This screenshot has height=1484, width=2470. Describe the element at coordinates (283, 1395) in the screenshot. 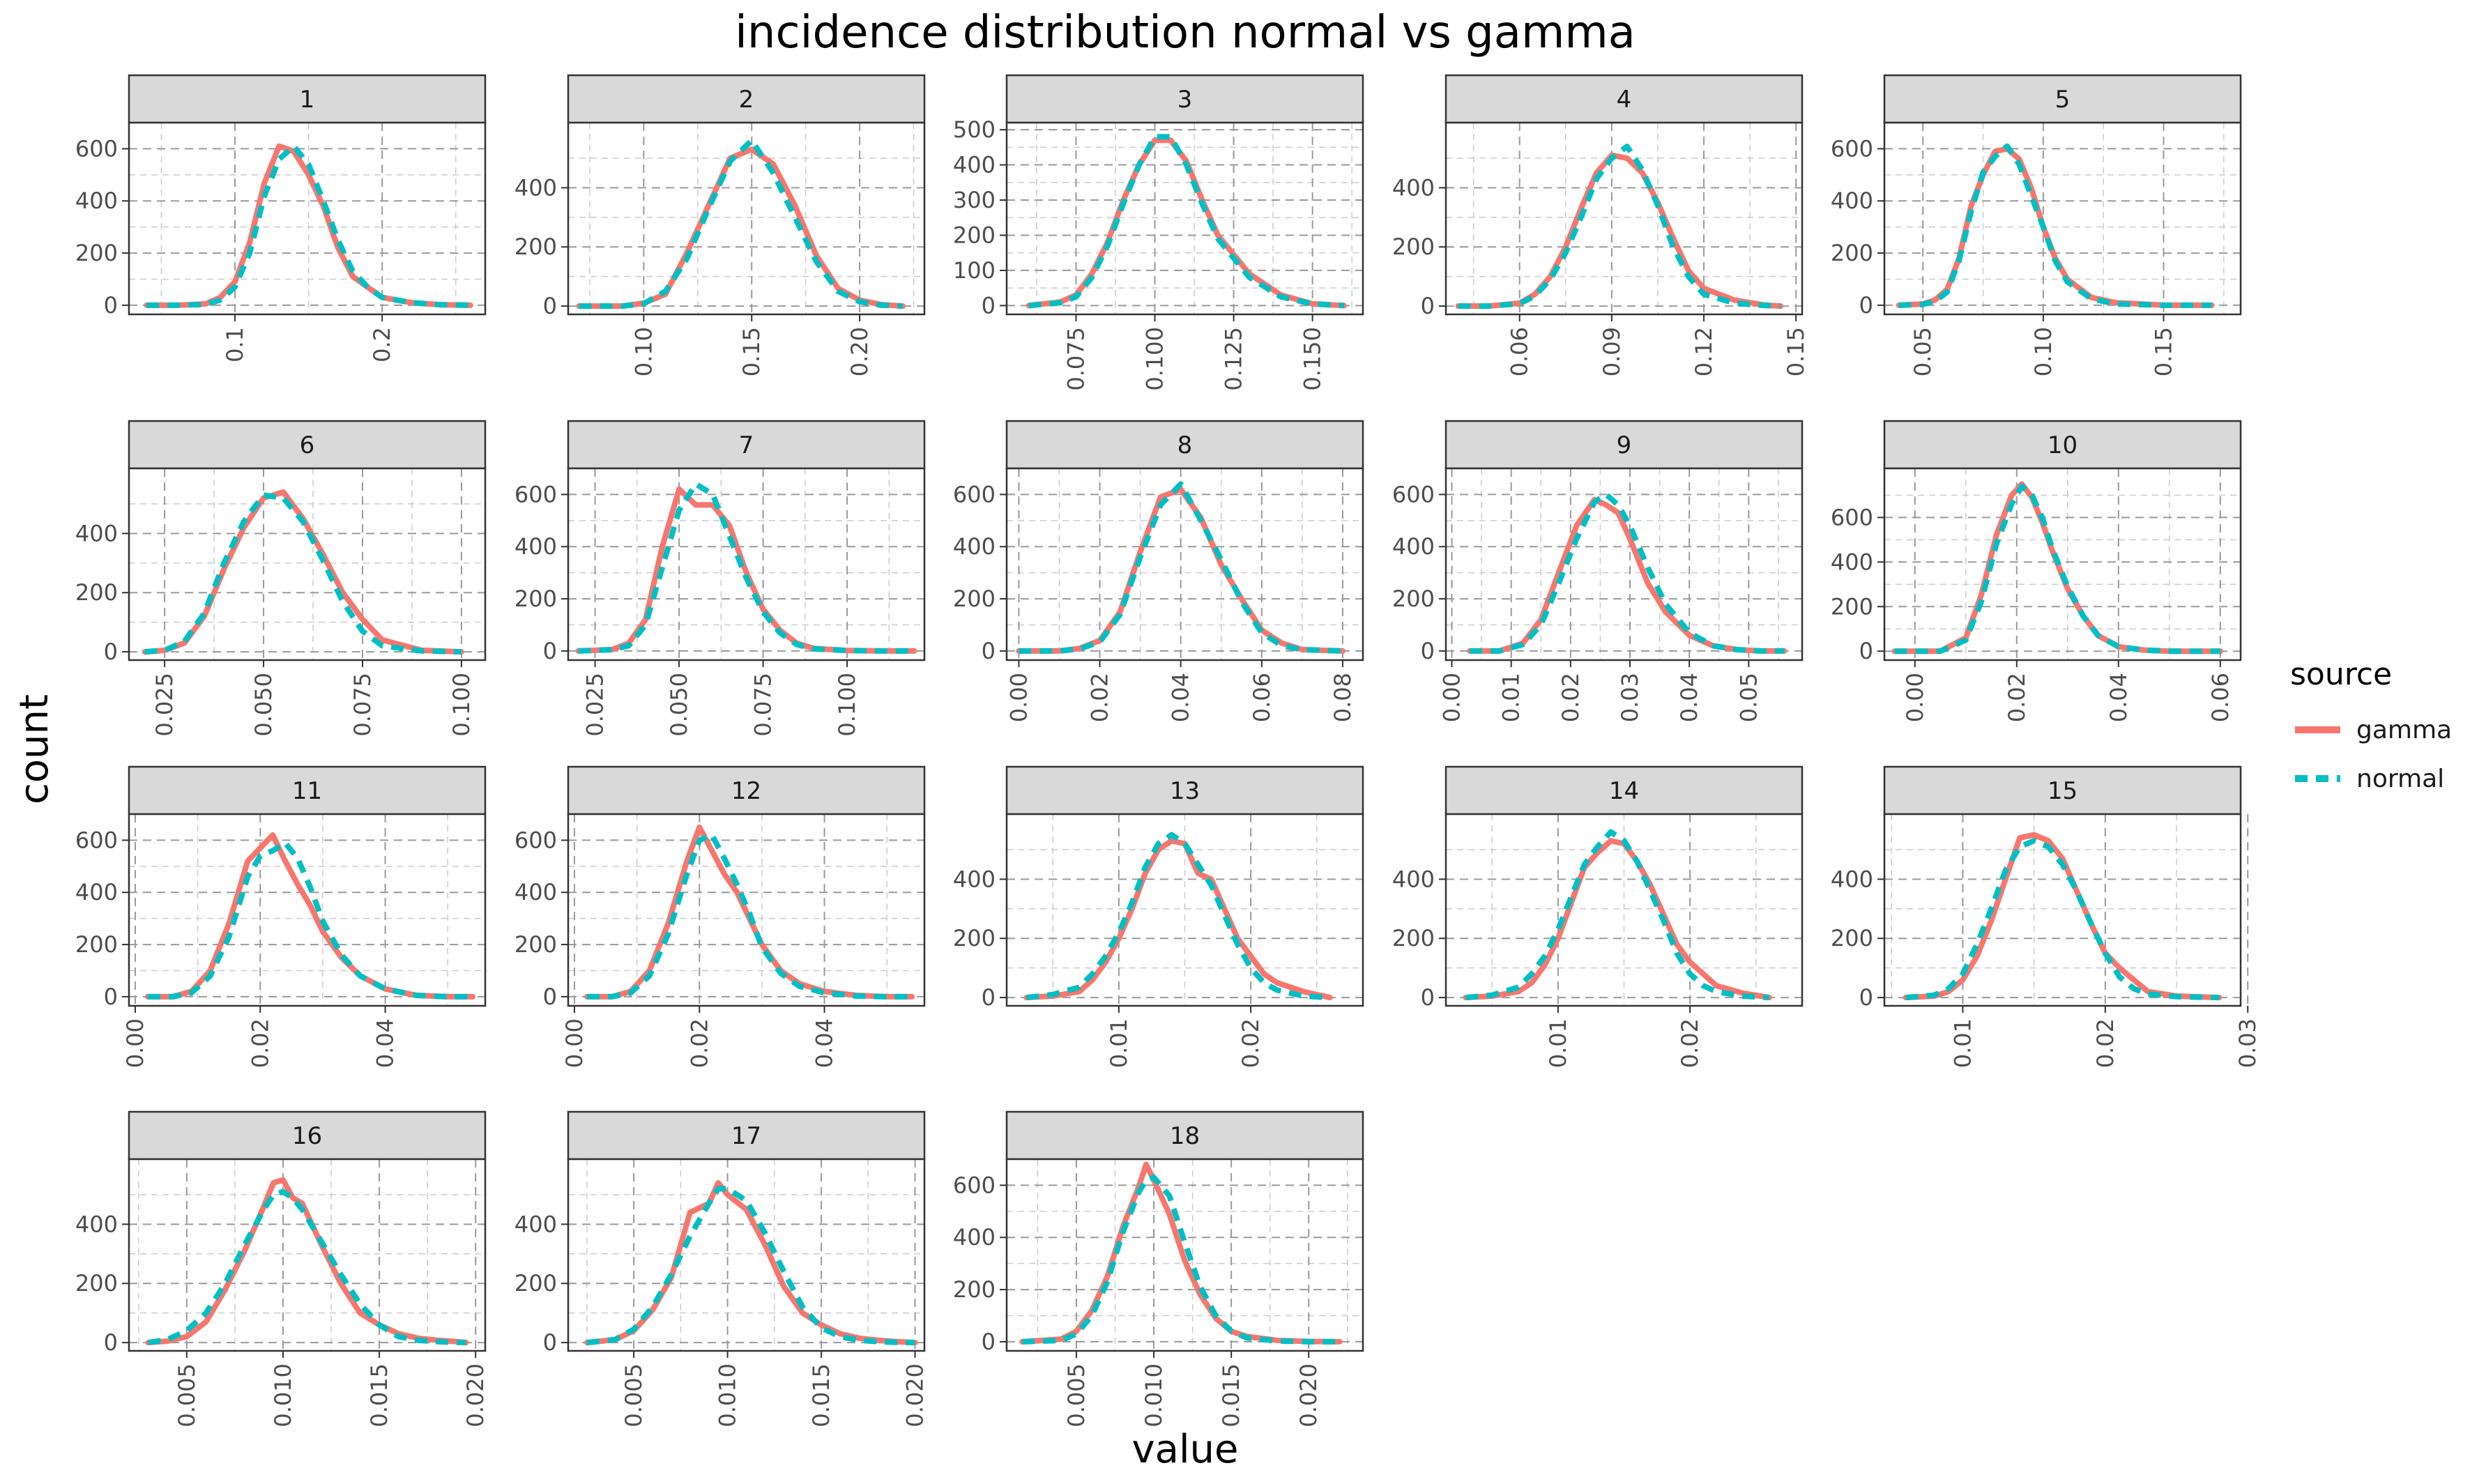

I see `x-tick-label: 0.010` at that location.